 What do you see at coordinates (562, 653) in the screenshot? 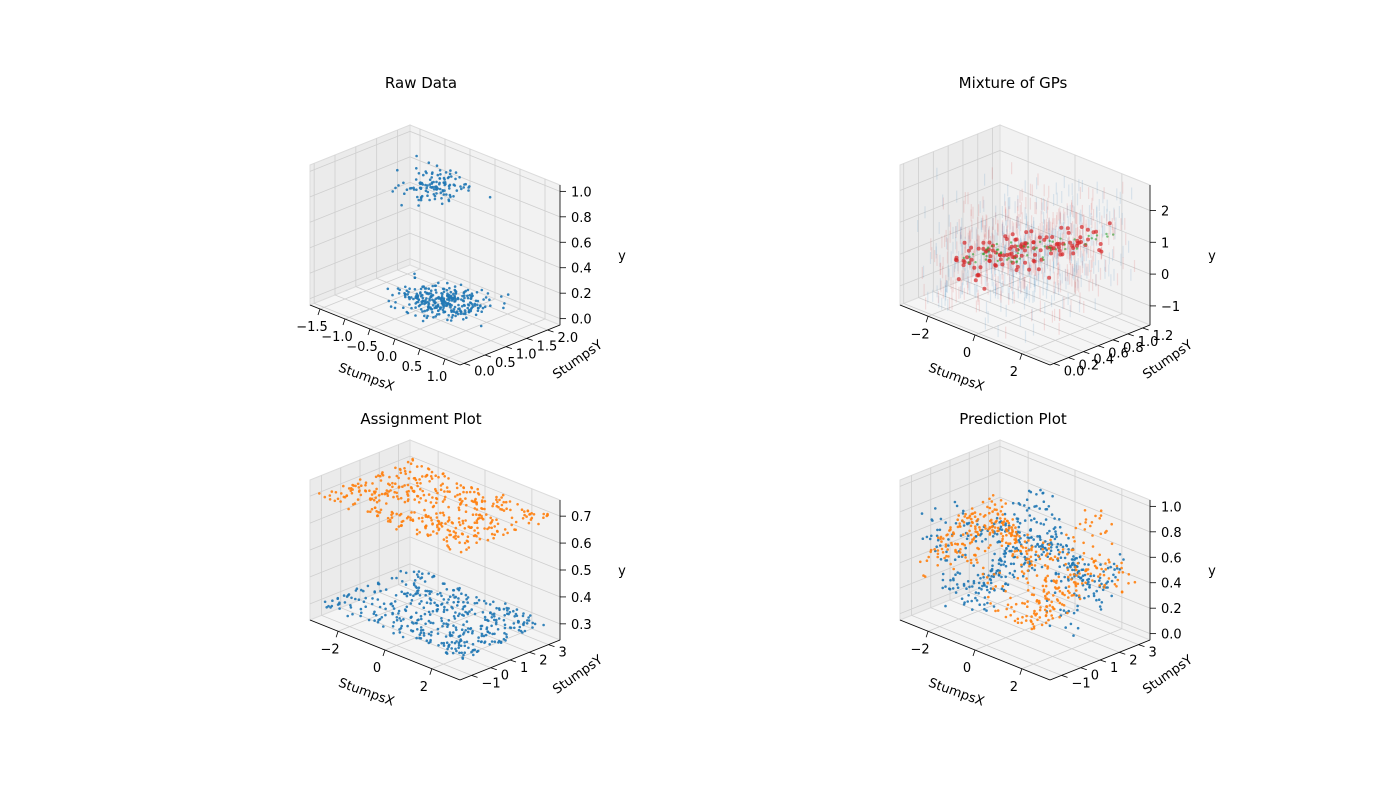
I see `y-tick-label: 3` at bounding box center [562, 653].